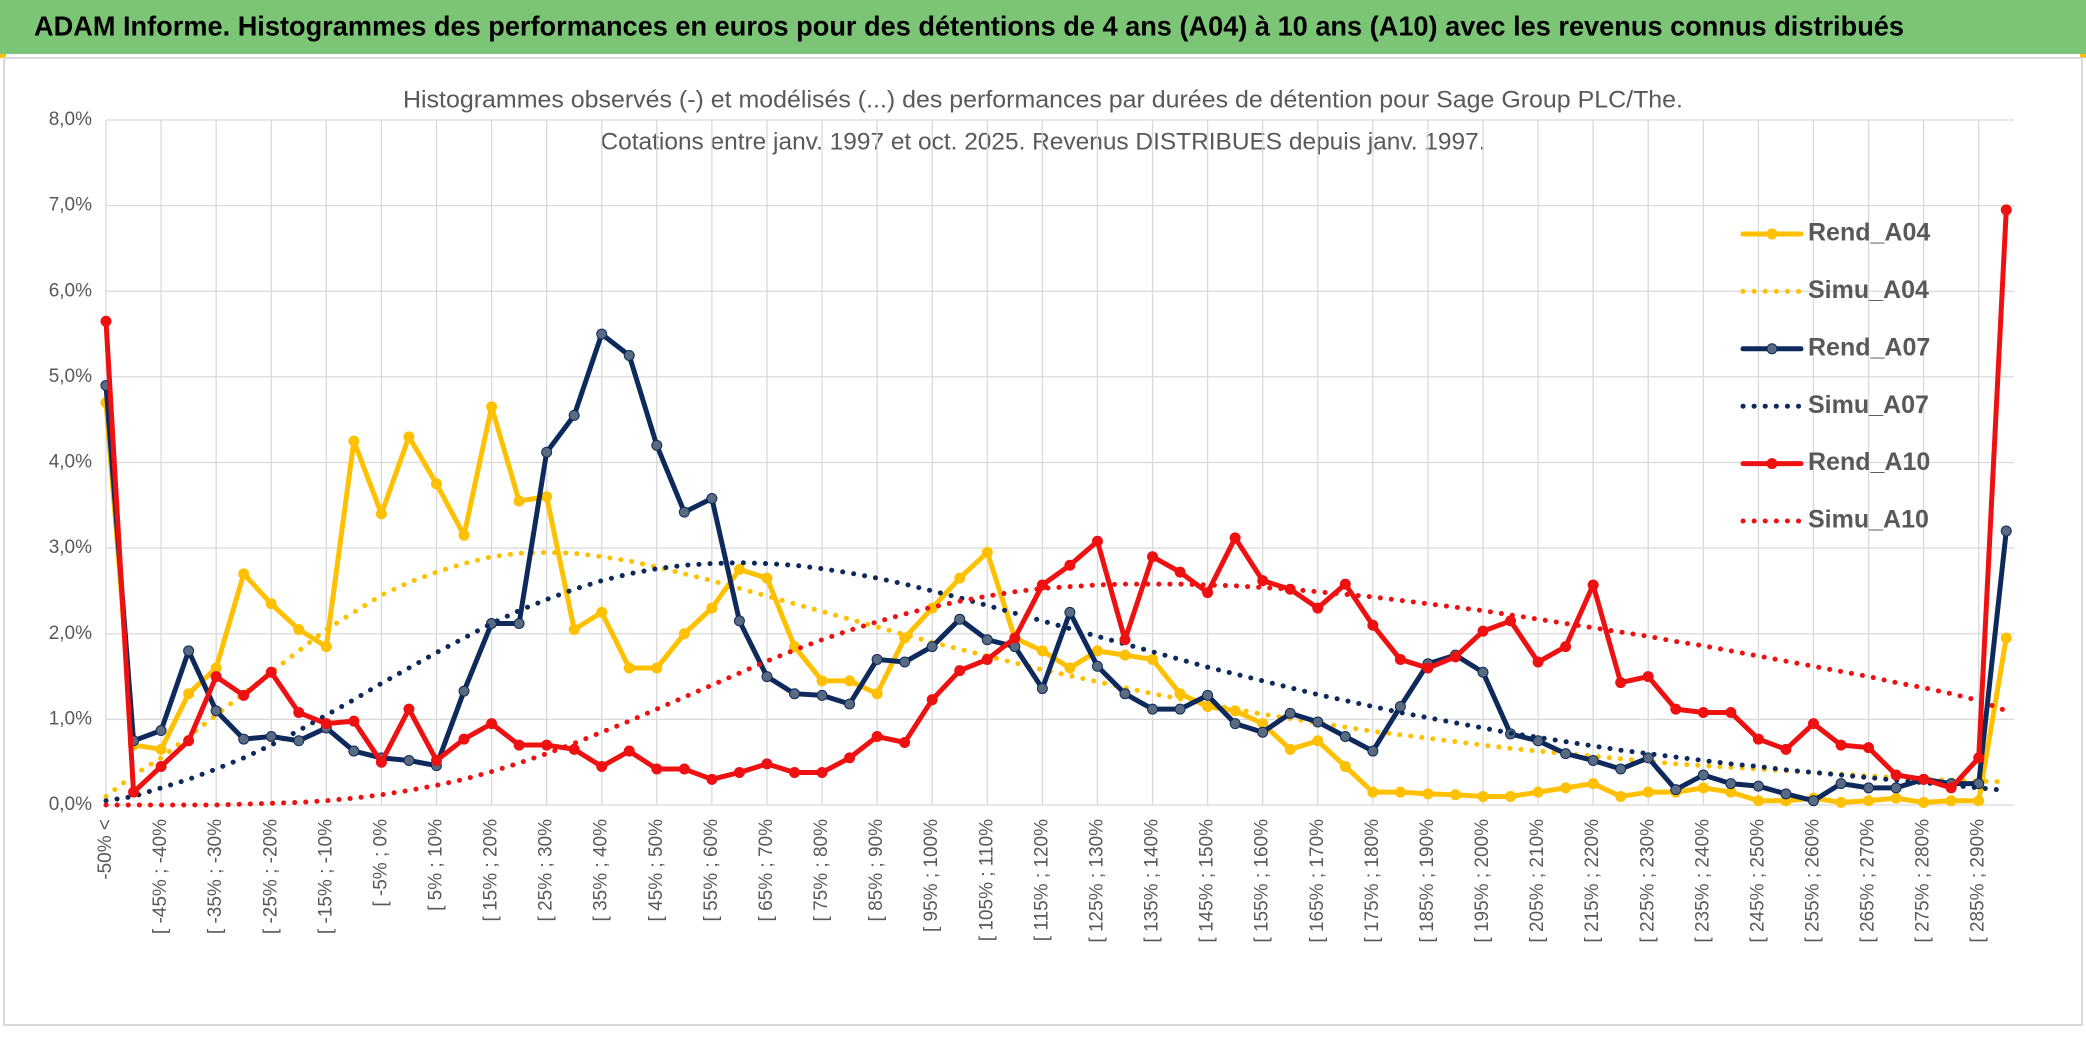 Image resolution: width=2086 pixels, height=1038 pixels. What do you see at coordinates (1537, 881) in the screenshot?
I see `x-tick-label: [ 205% ; 210%` at bounding box center [1537, 881].